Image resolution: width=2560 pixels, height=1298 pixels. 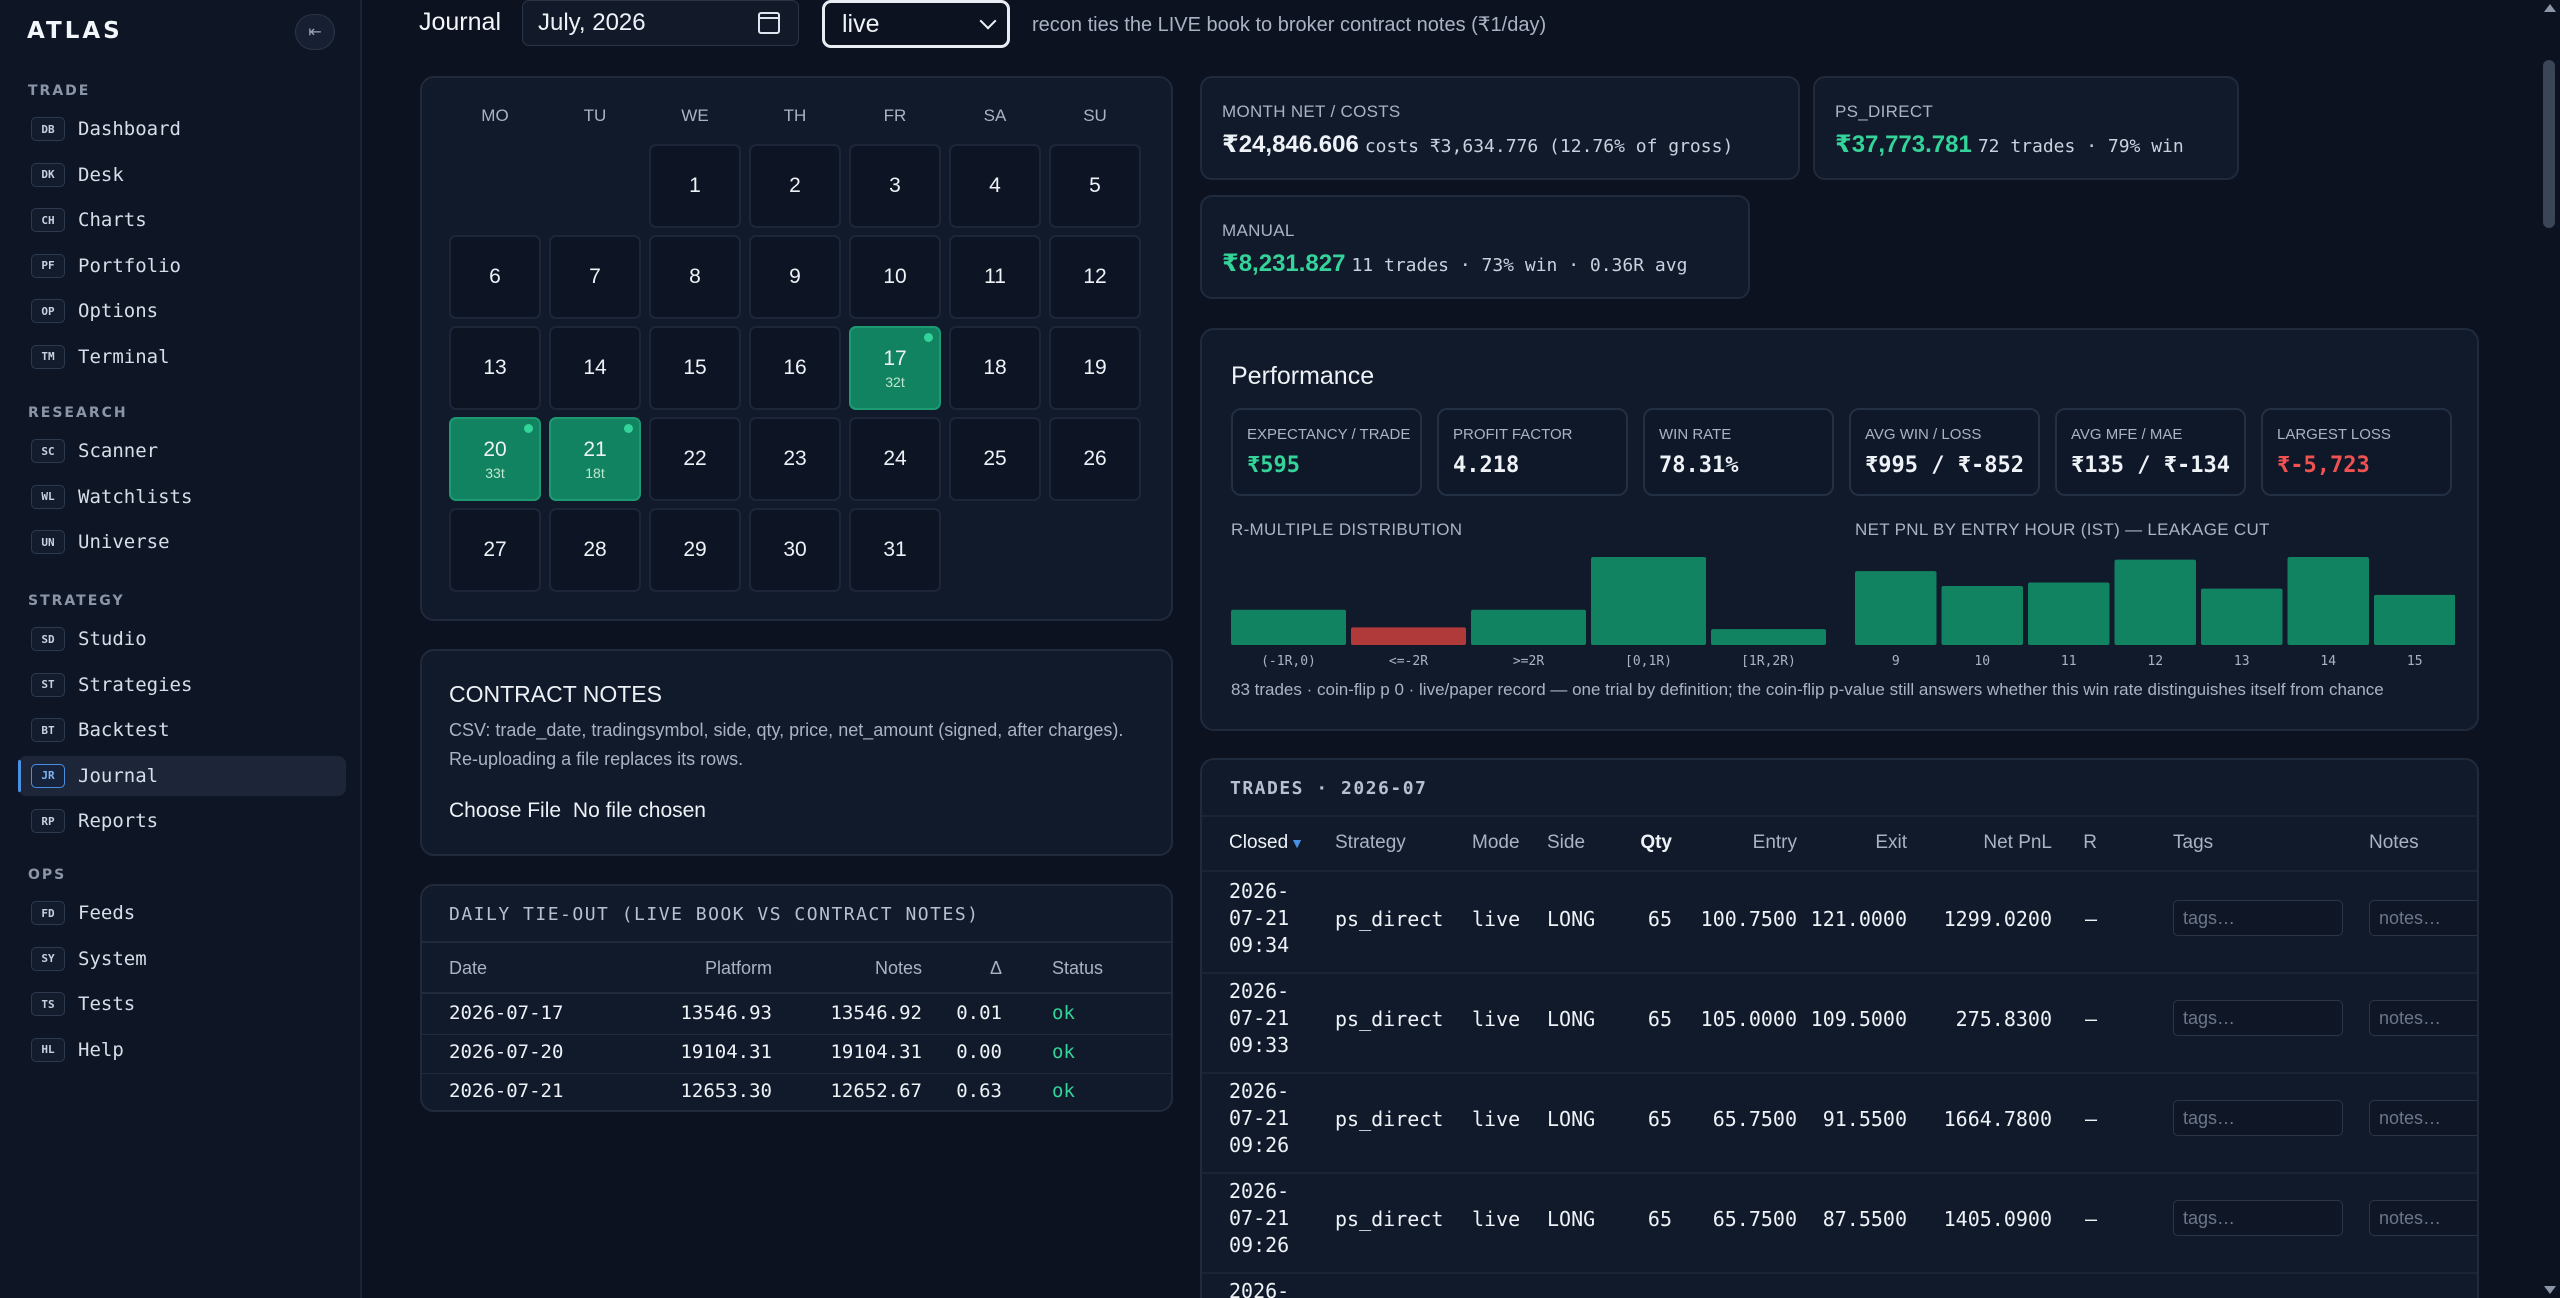 What do you see at coordinates (916, 24) in the screenshot?
I see `mode-select: live` at bounding box center [916, 24].